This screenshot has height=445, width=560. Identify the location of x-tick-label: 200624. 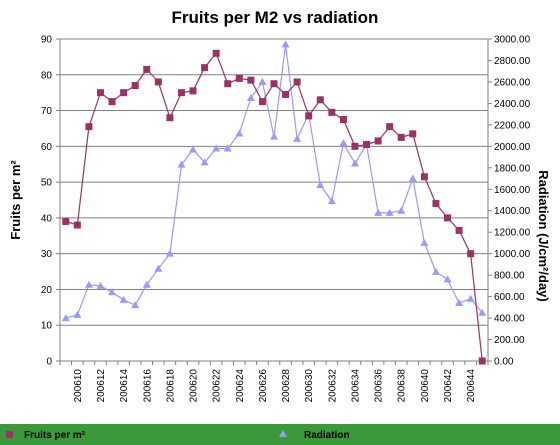
(240, 386).